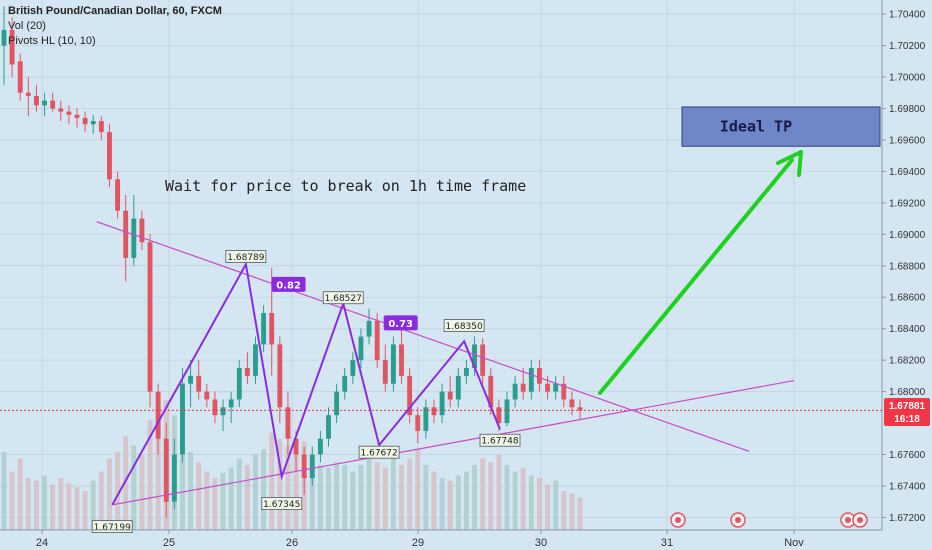 The width and height of the screenshot is (932, 550). I want to click on price-tick-label: 1.67400, so click(907, 486).